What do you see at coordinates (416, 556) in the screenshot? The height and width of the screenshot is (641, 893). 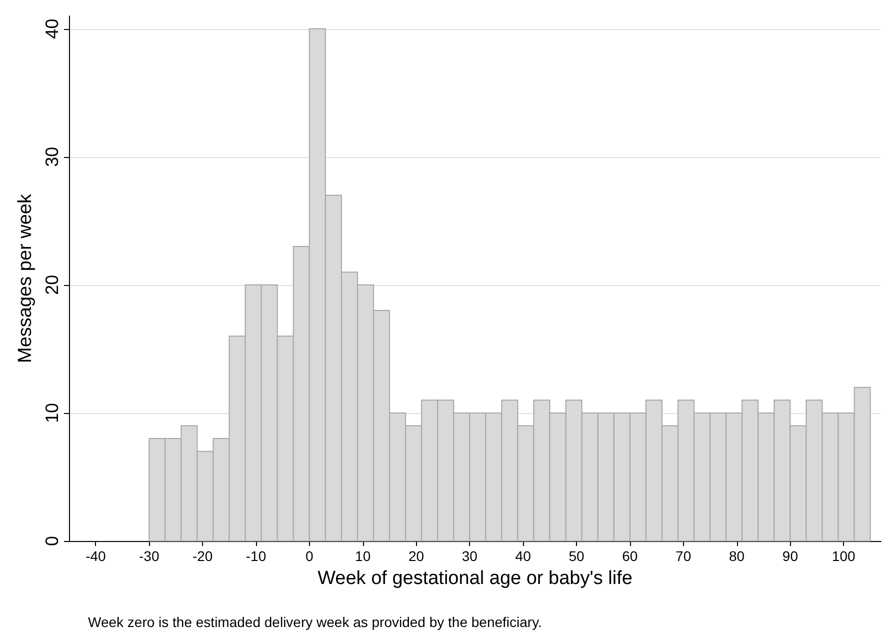 I see `x-tick-label: 20` at bounding box center [416, 556].